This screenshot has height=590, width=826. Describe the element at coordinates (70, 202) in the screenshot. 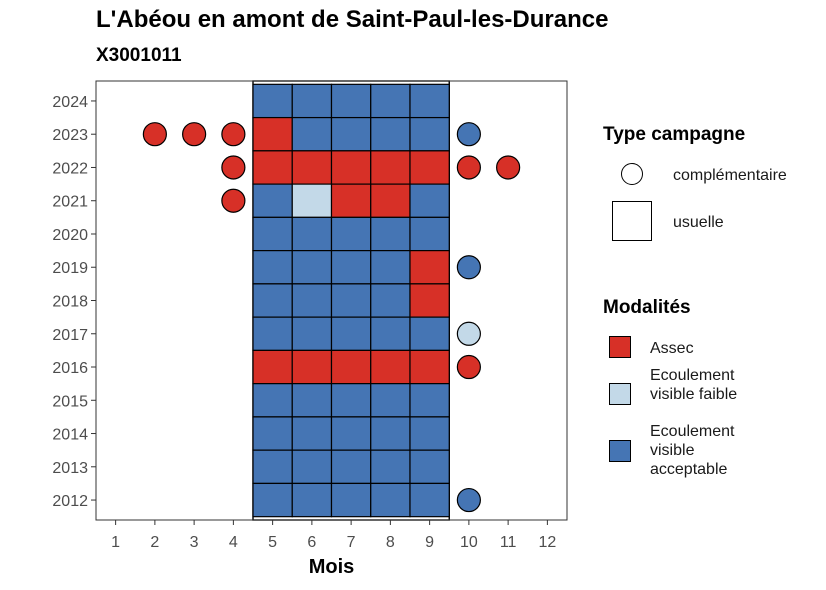

I see `y-tick-label-2021: 2021` at that location.